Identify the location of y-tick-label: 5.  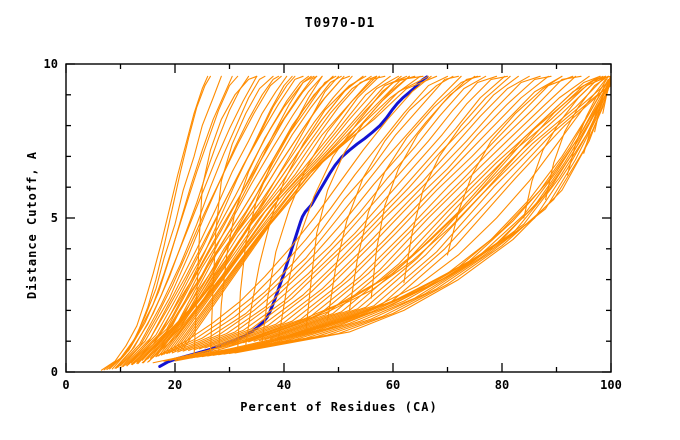
(54, 218).